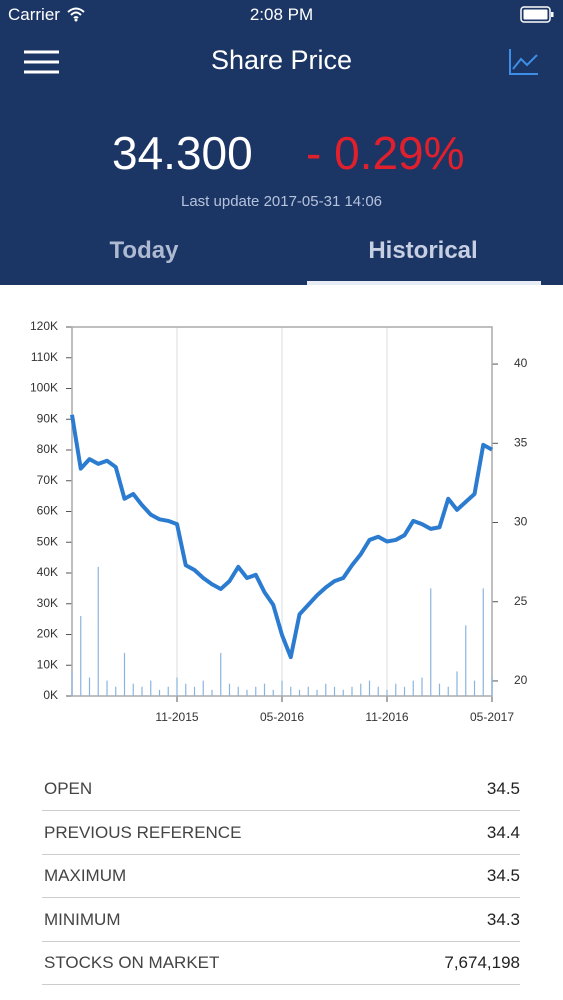 The height and width of the screenshot is (1000, 563). I want to click on last-update: Last update 2017-05-31 14:06, so click(281, 201).